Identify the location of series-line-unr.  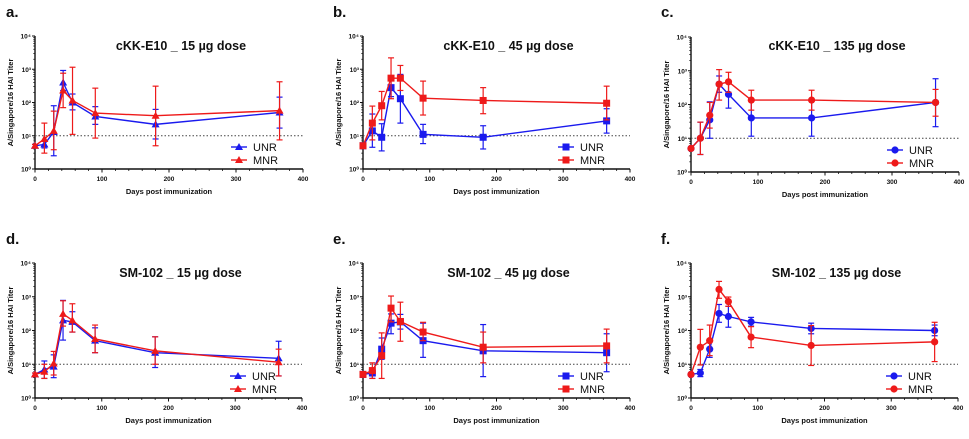
(156, 347).